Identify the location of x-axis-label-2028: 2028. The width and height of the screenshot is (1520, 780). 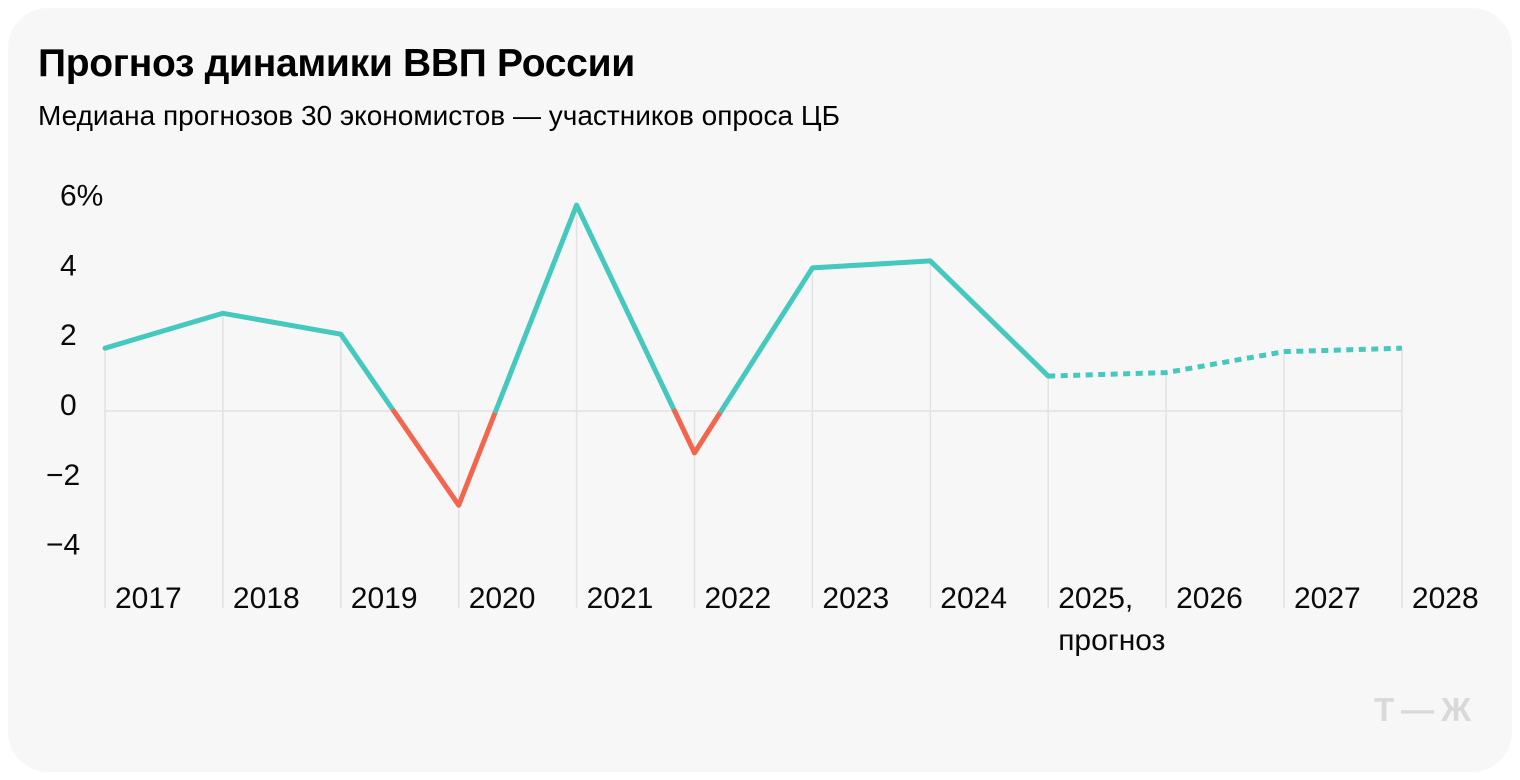
(1445, 598).